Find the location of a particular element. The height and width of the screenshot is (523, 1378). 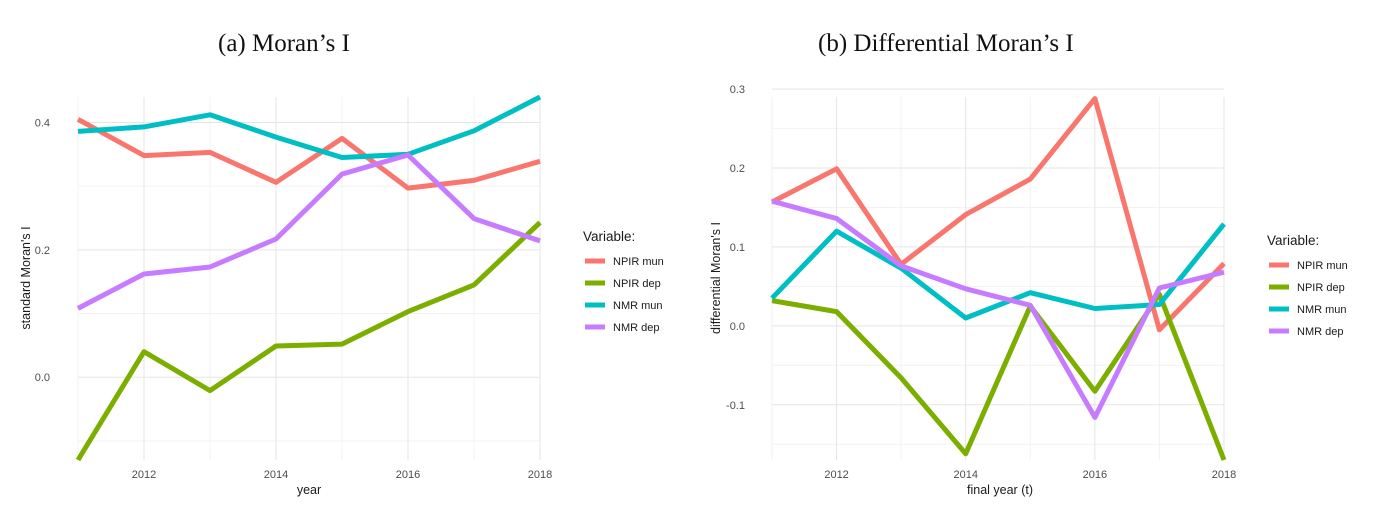

x-axis-label: final year (t) is located at coordinates (1000, 490).